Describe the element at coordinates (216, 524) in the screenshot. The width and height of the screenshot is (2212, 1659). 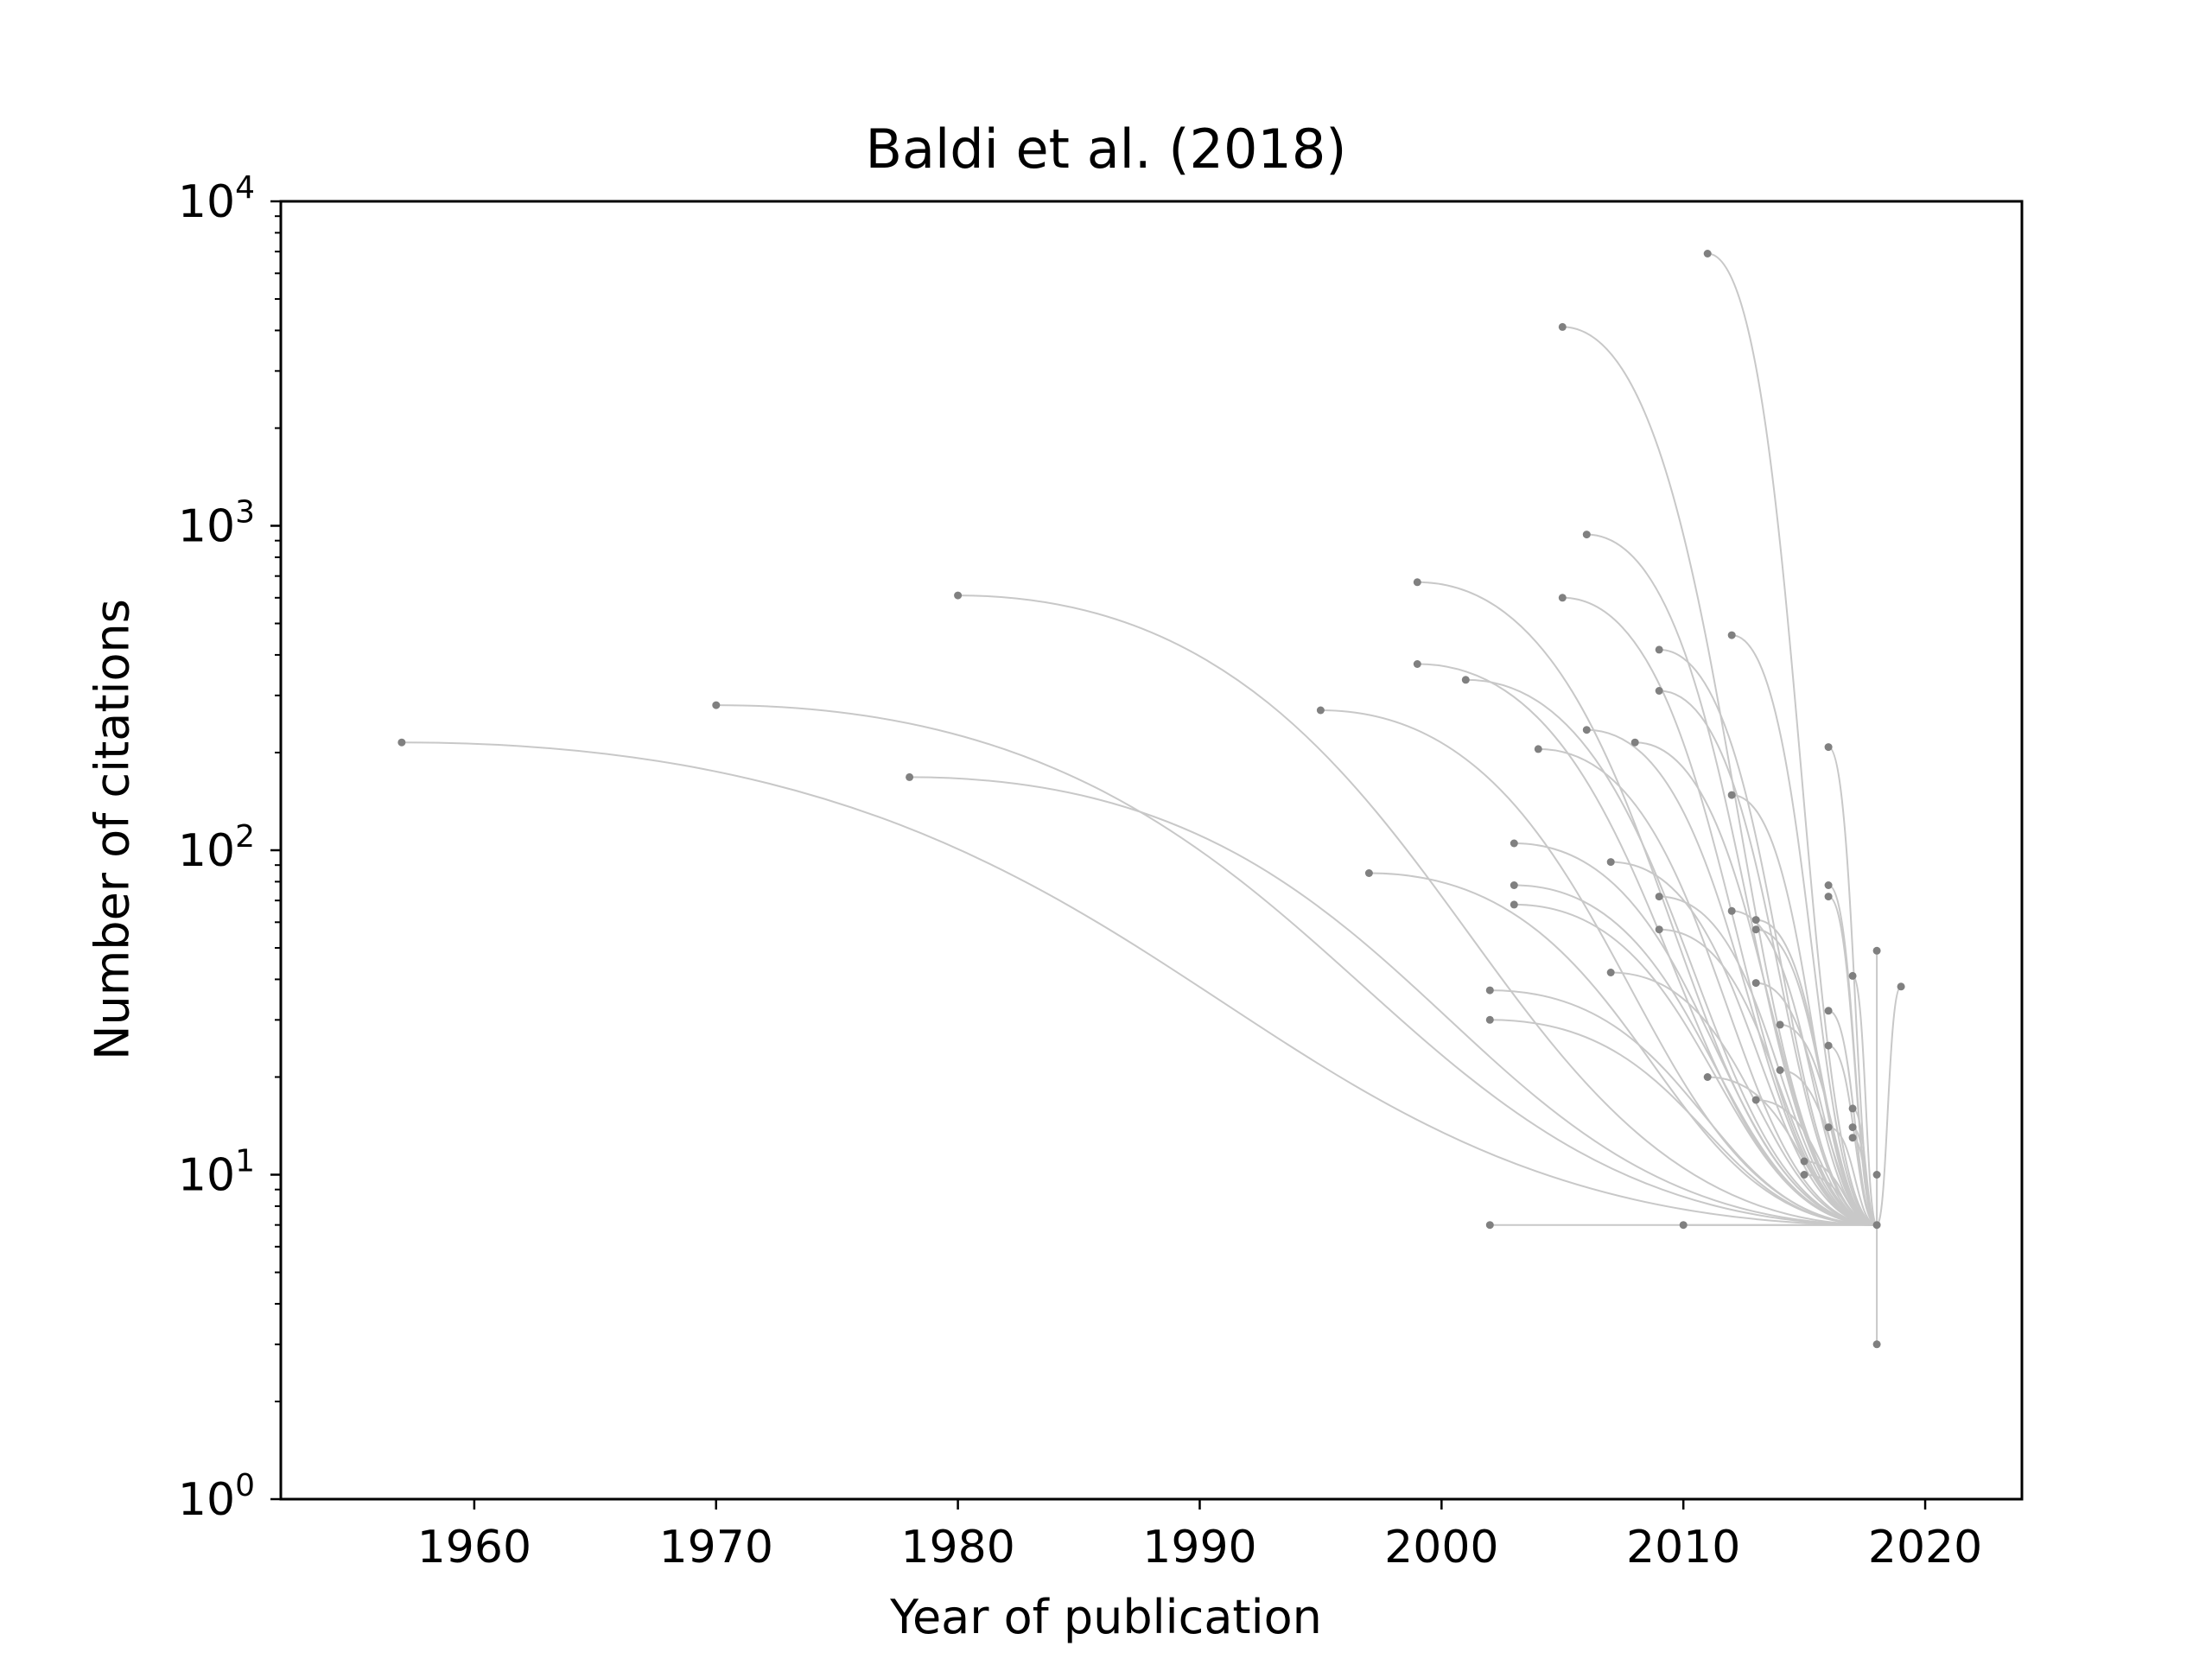
I see `y-tick-label: 10³` at that location.